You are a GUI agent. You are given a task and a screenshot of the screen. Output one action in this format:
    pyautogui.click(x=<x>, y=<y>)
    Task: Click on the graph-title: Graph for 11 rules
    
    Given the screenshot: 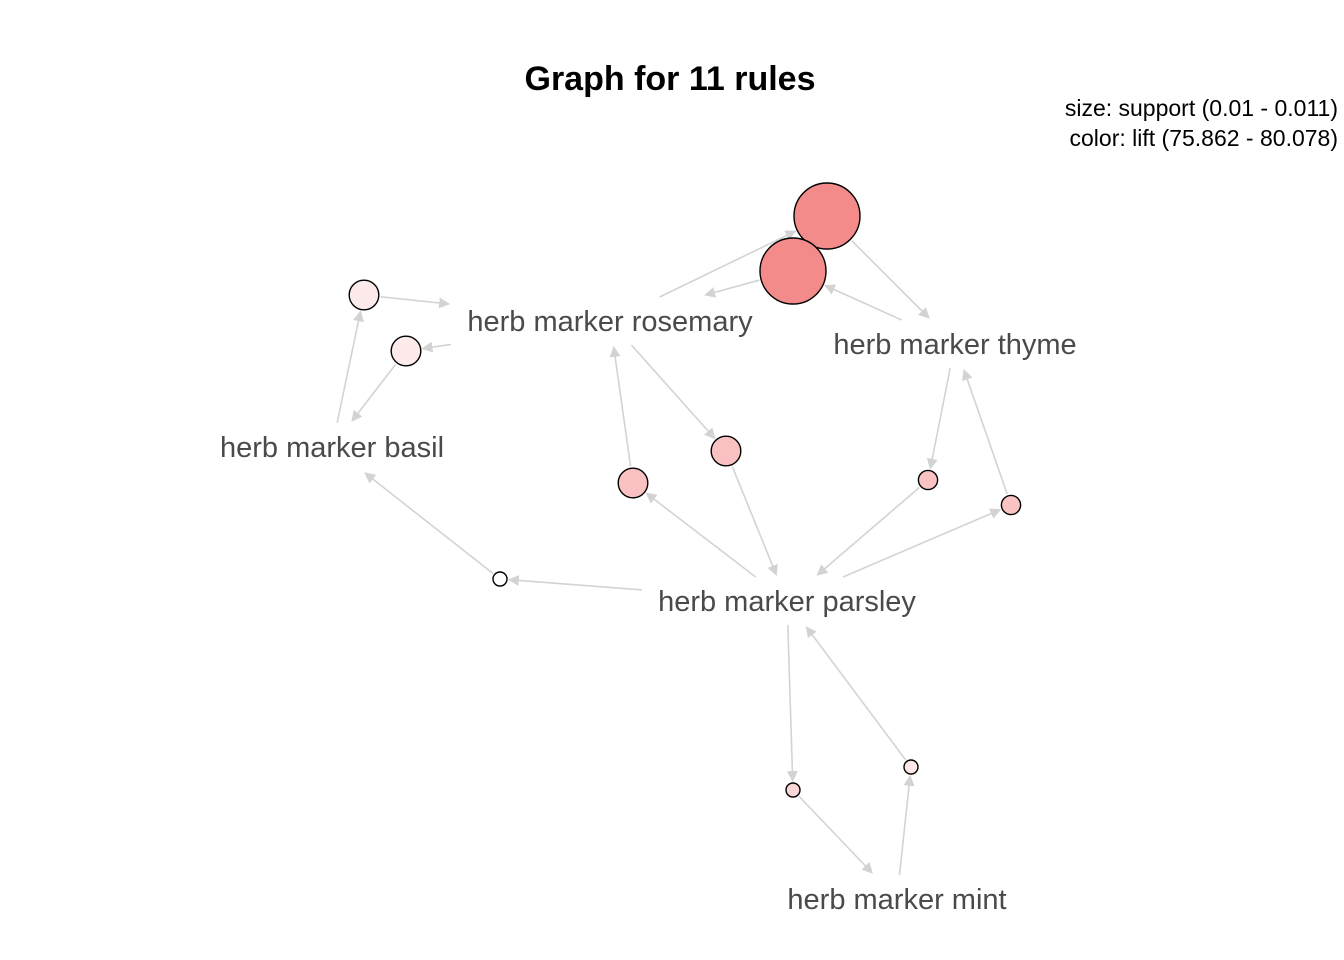 What is the action you would take?
    pyautogui.click(x=670, y=79)
    